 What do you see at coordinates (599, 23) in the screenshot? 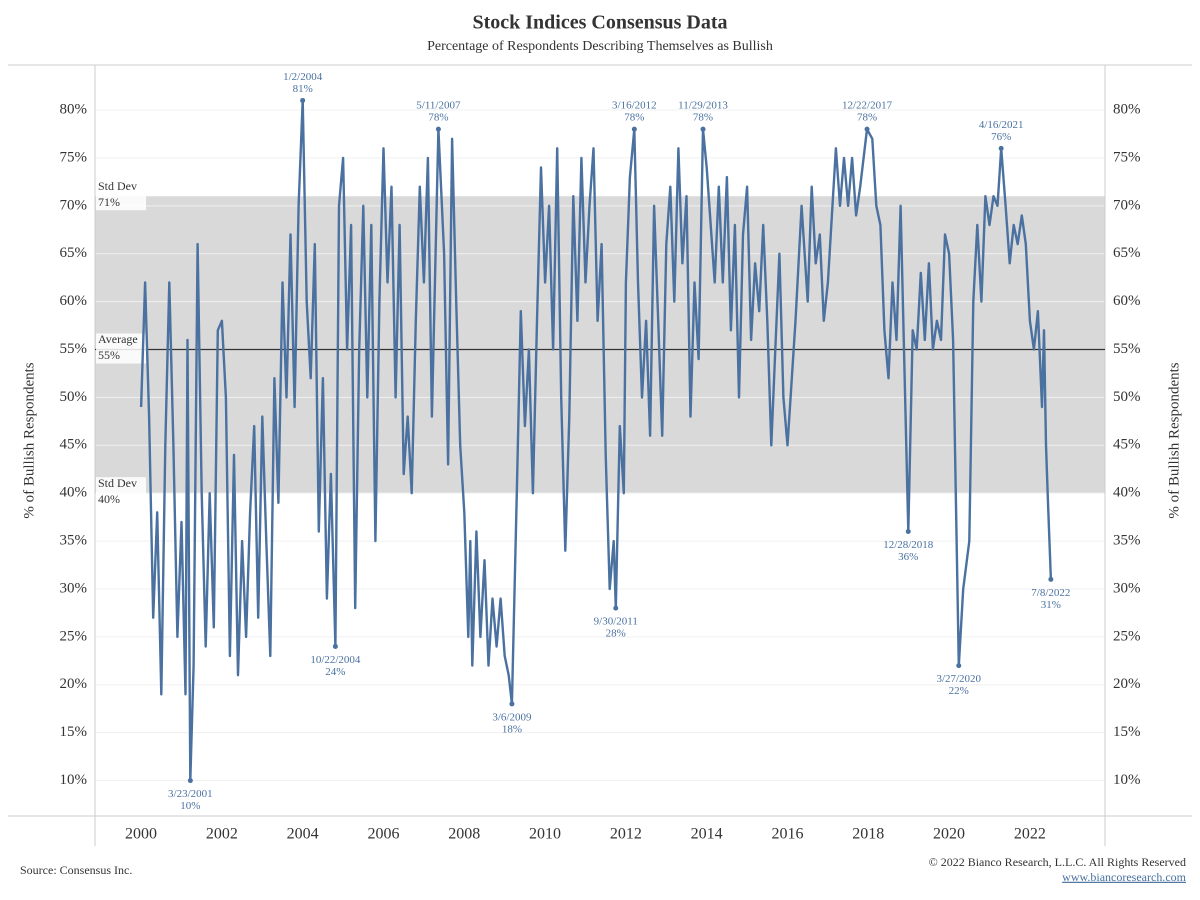
I see `chart-title: Stock Indices Consensus Data` at bounding box center [599, 23].